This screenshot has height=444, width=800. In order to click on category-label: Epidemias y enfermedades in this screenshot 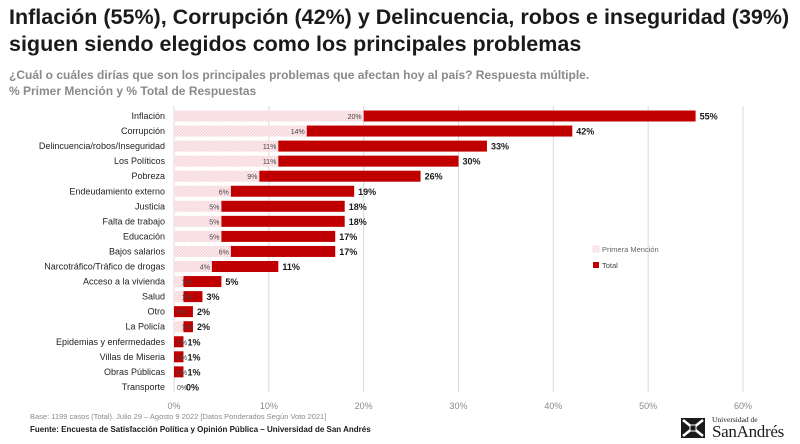, I will do `click(111, 342)`.